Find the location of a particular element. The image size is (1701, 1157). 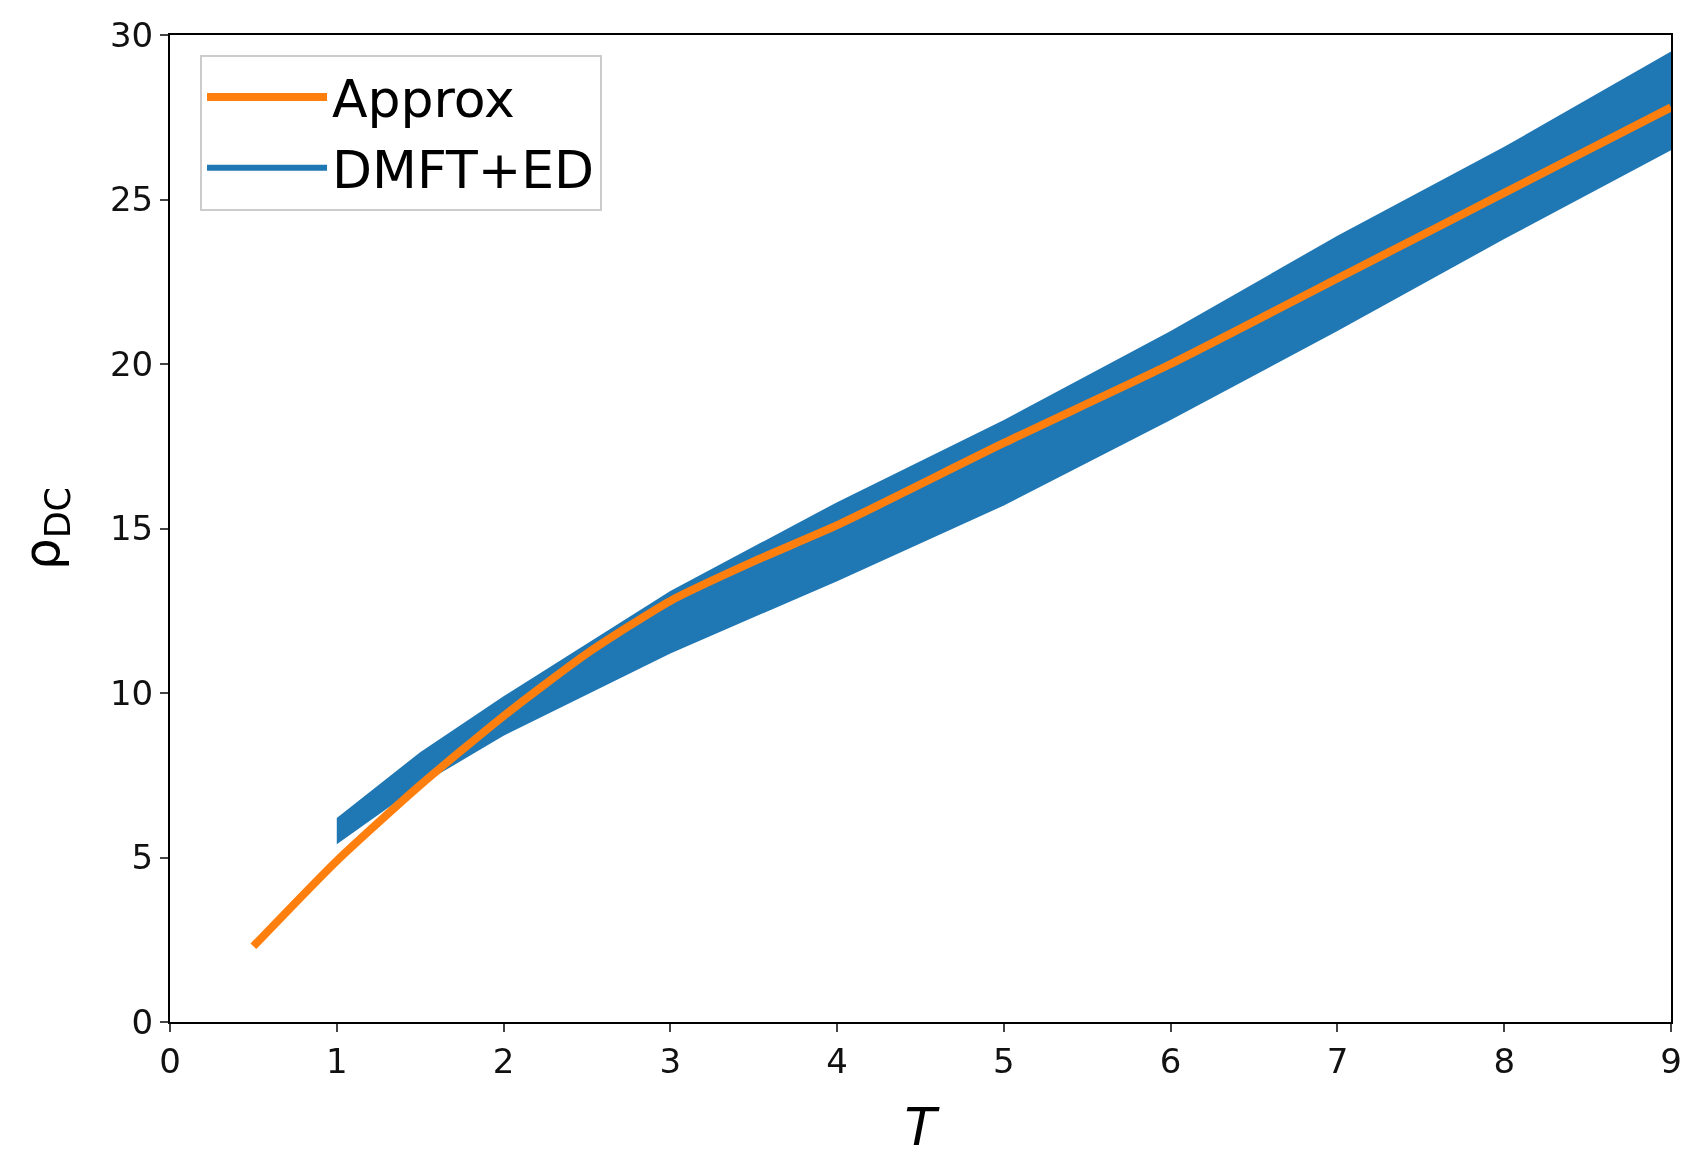

y-tick-label: 10 is located at coordinates (131, 692).